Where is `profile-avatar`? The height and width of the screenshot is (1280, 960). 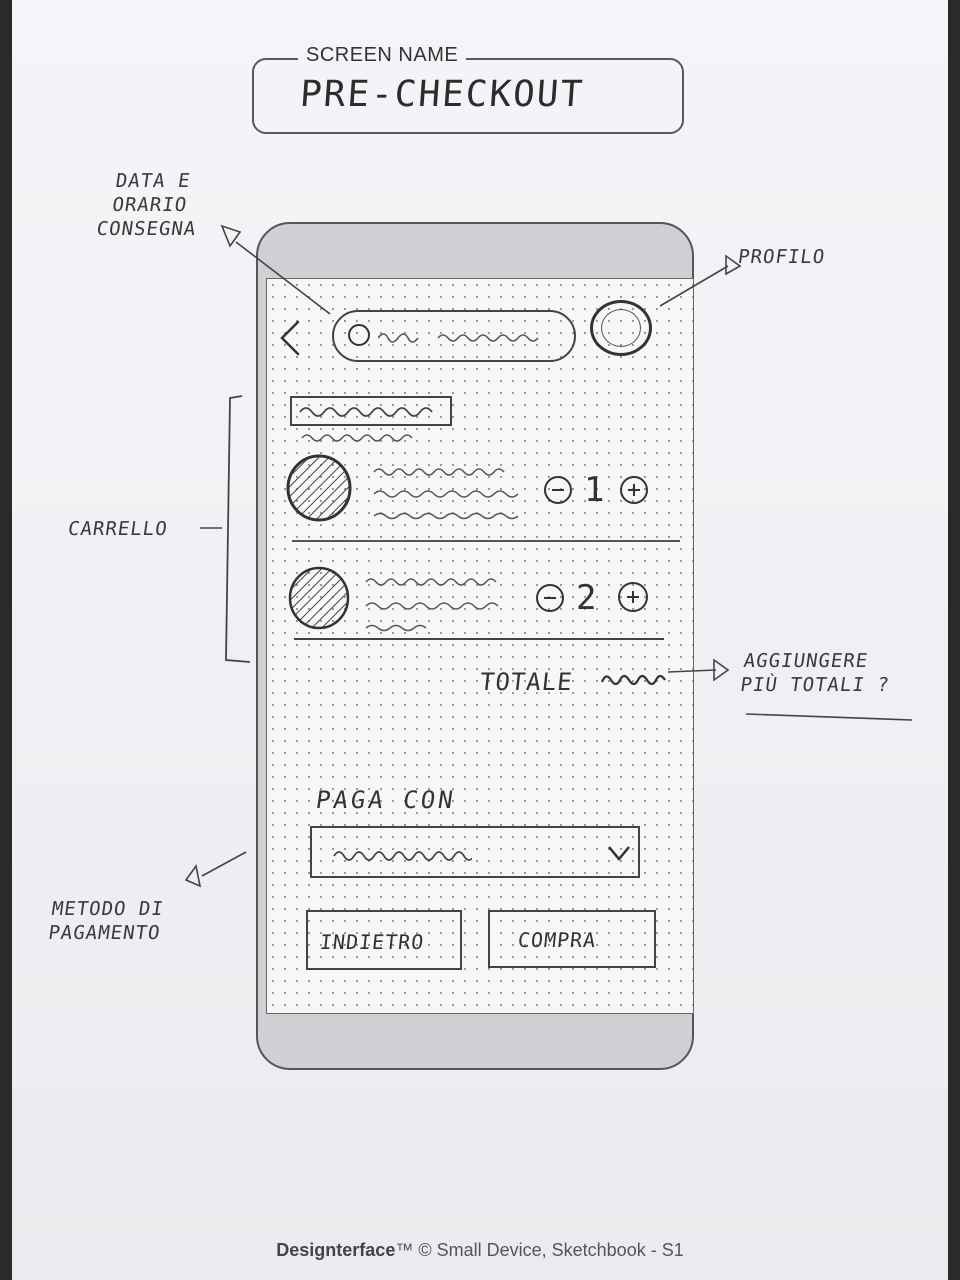
profile-avatar is located at coordinates (621, 328).